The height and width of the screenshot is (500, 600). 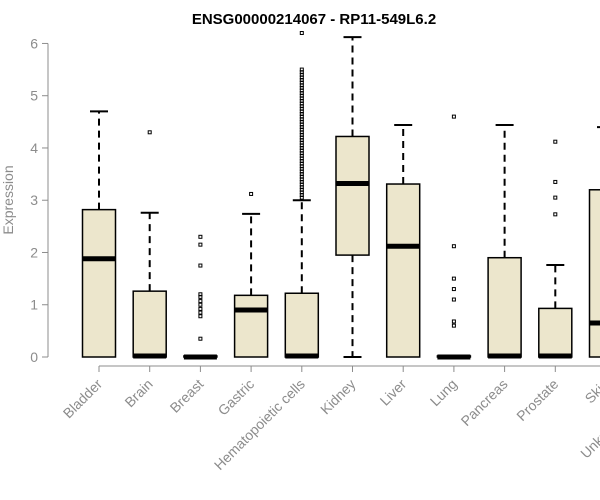 I want to click on x-tick-label: Breast, so click(x=187, y=396).